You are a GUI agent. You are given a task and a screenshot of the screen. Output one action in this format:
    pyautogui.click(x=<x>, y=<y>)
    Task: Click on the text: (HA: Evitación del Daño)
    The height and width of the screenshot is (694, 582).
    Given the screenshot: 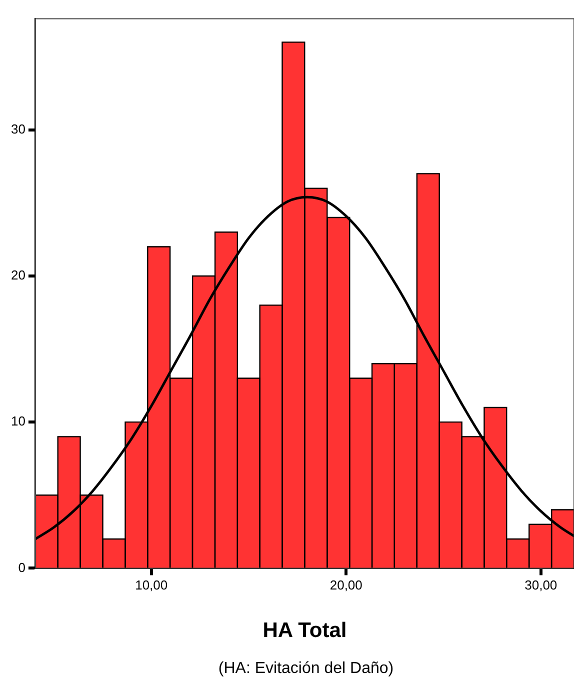 What is the action you would take?
    pyautogui.click(x=306, y=669)
    